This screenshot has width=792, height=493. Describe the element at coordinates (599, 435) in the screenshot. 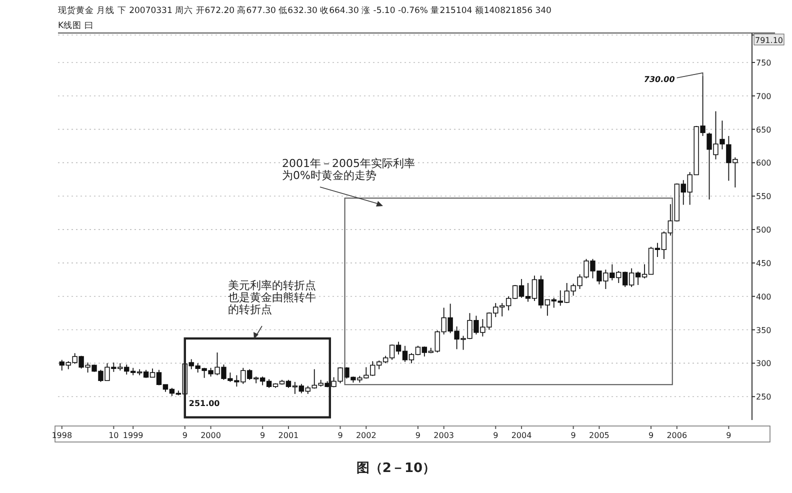

I see `x-tick-label: 2005` at that location.